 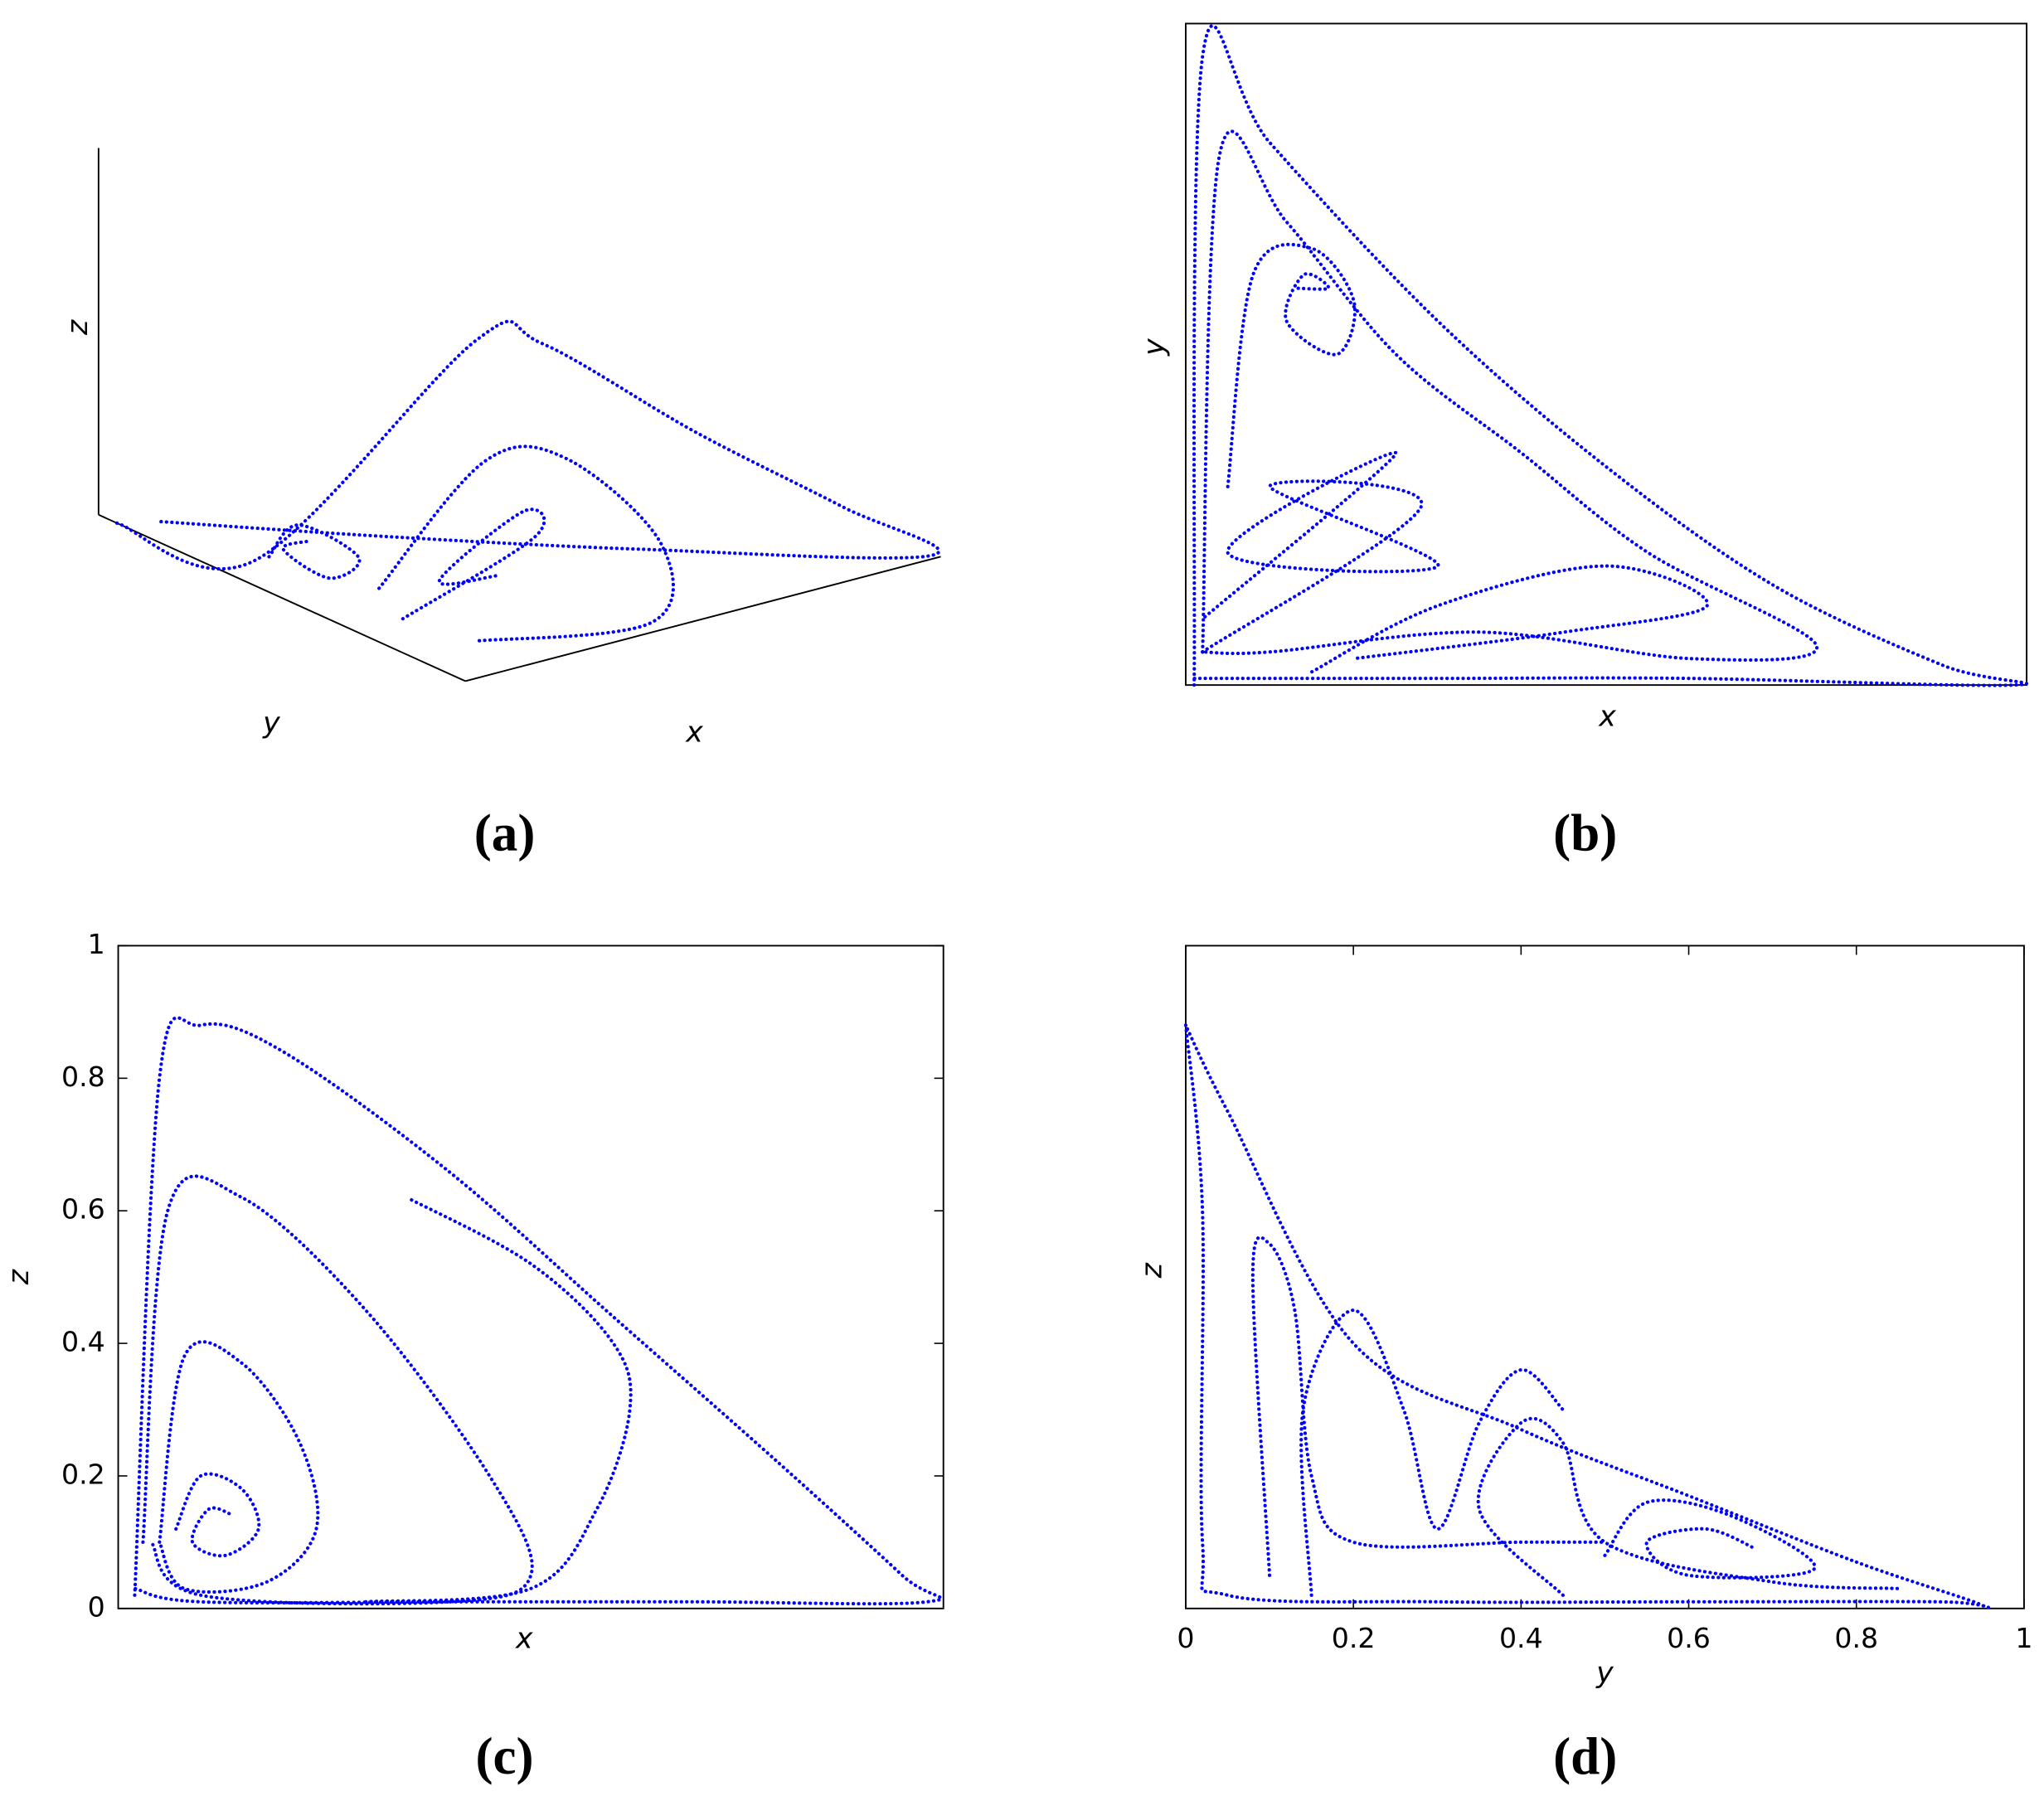 What do you see at coordinates (1585, 833) in the screenshot?
I see `subfigure-label: (b)` at bounding box center [1585, 833].